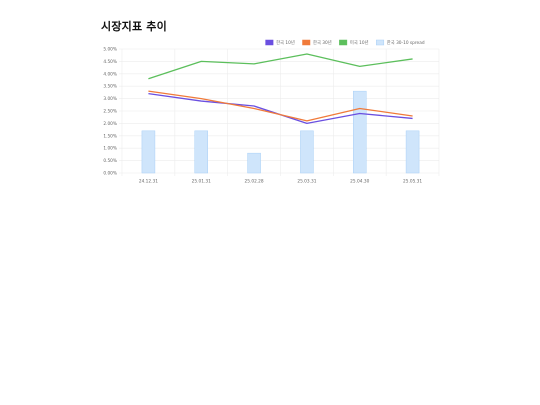 This screenshot has height=405, width=540. What do you see at coordinates (285, 42) in the screenshot?
I see `legend-label: 한국 10년` at bounding box center [285, 42].